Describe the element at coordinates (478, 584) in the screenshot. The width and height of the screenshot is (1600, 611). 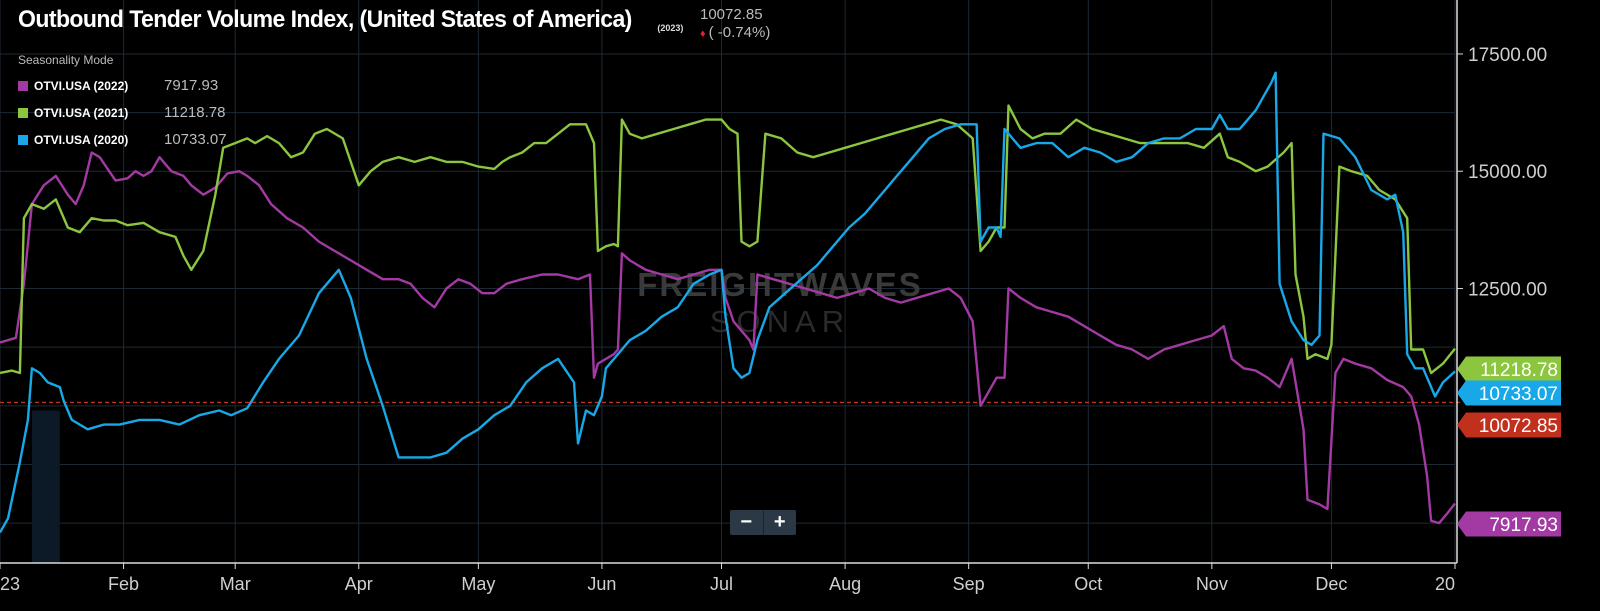
I see `x-tick-label: May` at that location.